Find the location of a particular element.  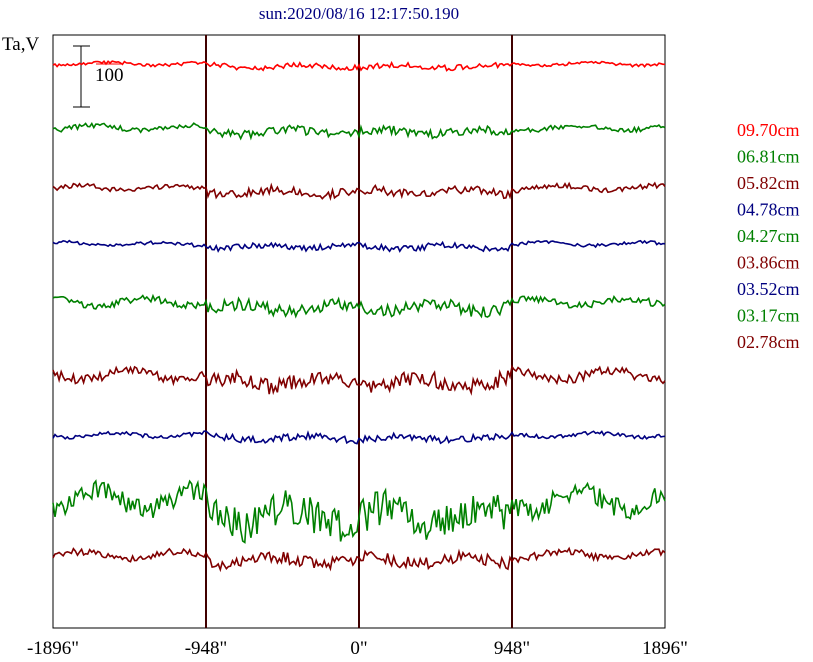

tick-layer: -1896" -948" 0" 948" 1896" is located at coordinates (357, 648).